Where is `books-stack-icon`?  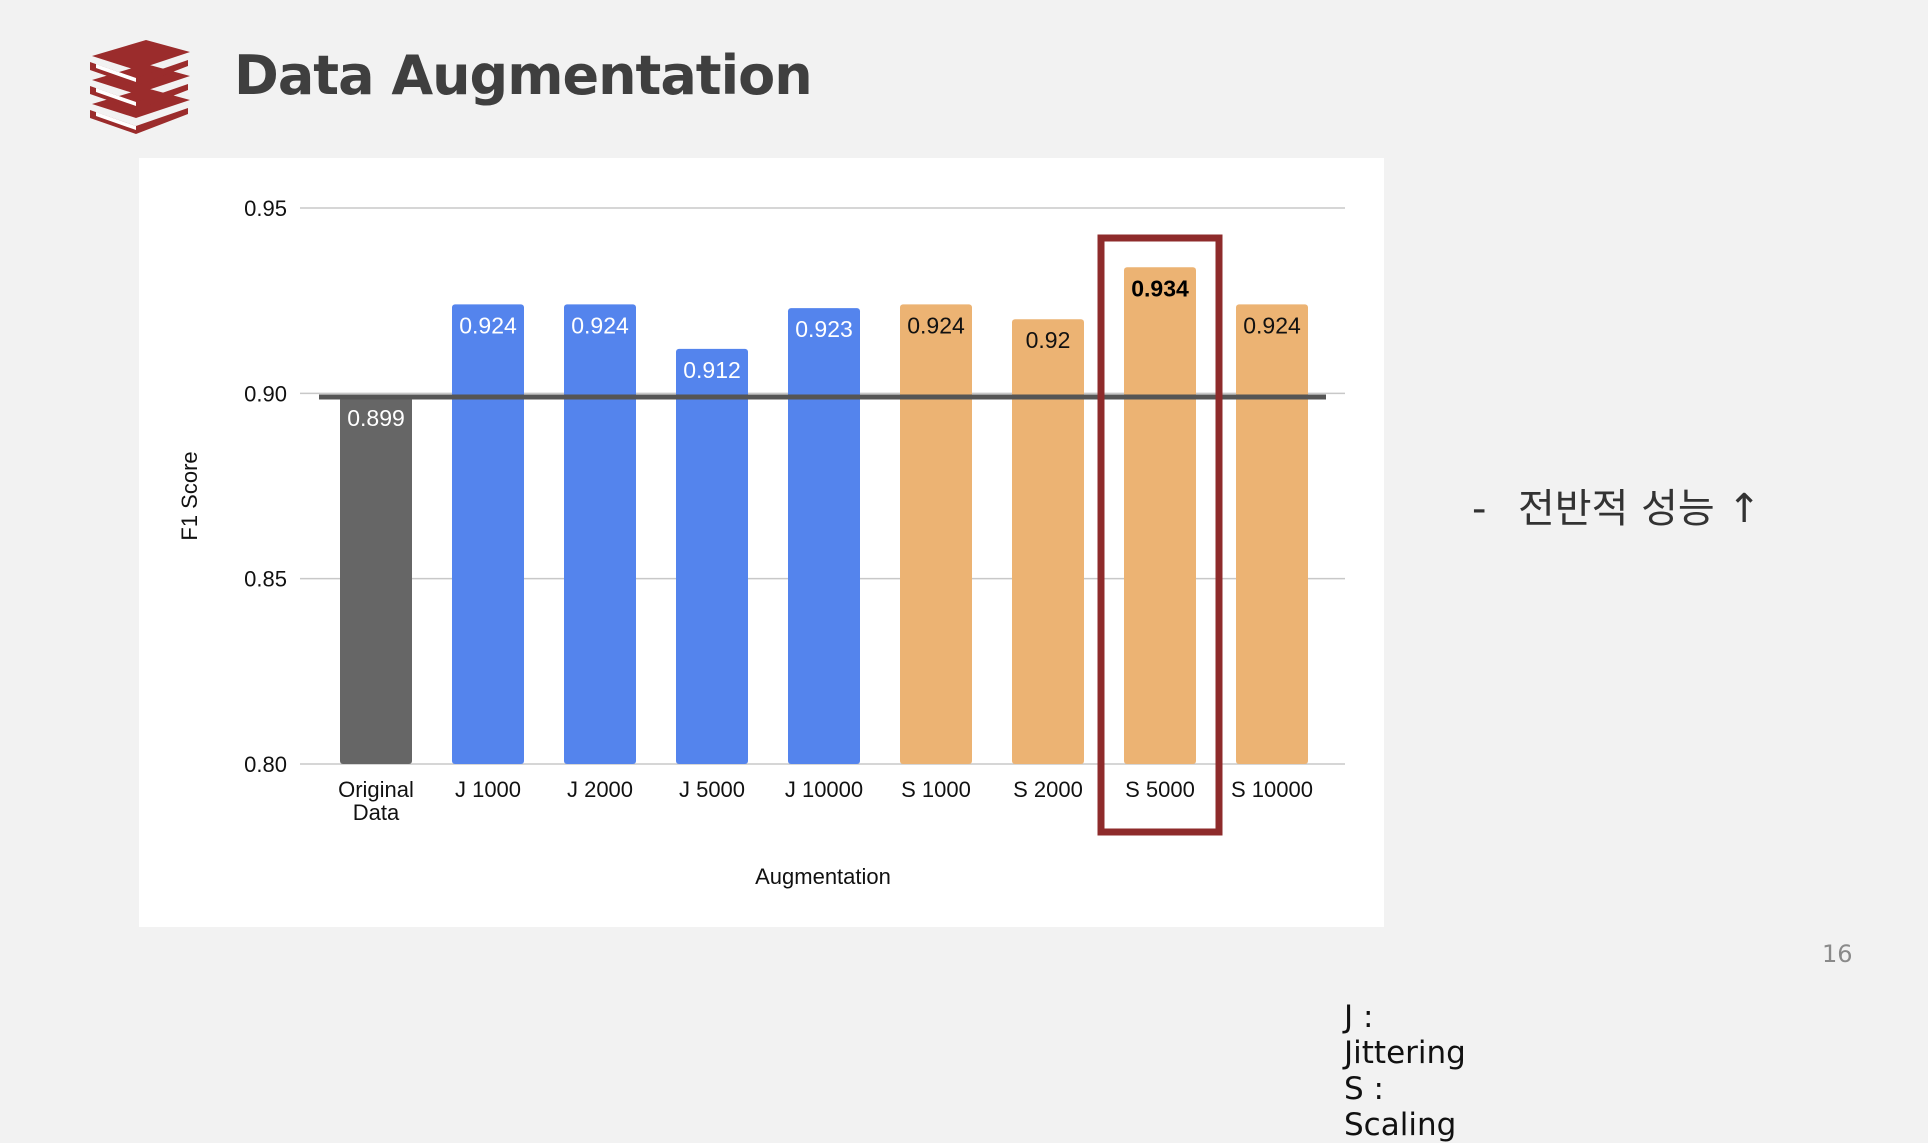 books-stack-icon is located at coordinates (140, 87).